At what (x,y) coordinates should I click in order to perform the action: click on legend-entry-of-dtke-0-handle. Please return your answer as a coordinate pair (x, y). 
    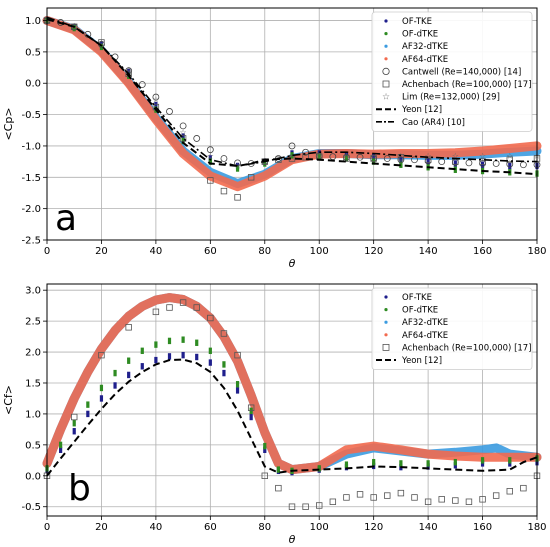
    Looking at the image, I should click on (386, 33).